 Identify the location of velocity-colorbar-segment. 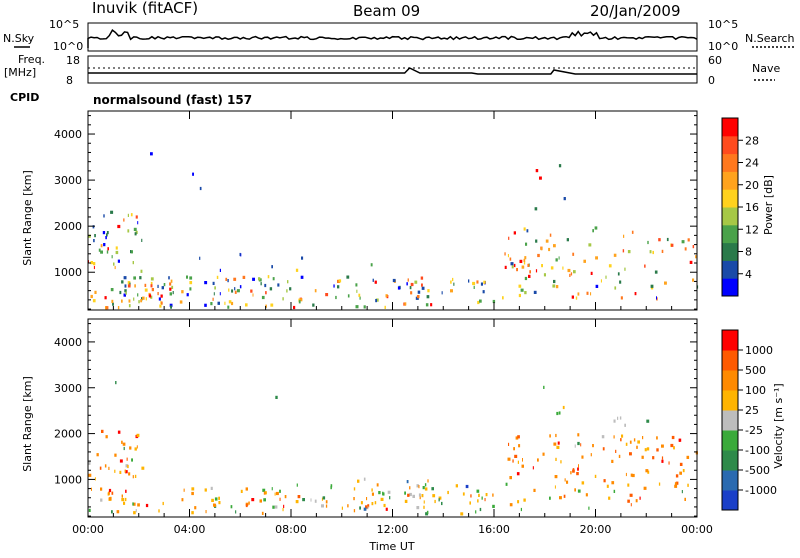
(730, 440).